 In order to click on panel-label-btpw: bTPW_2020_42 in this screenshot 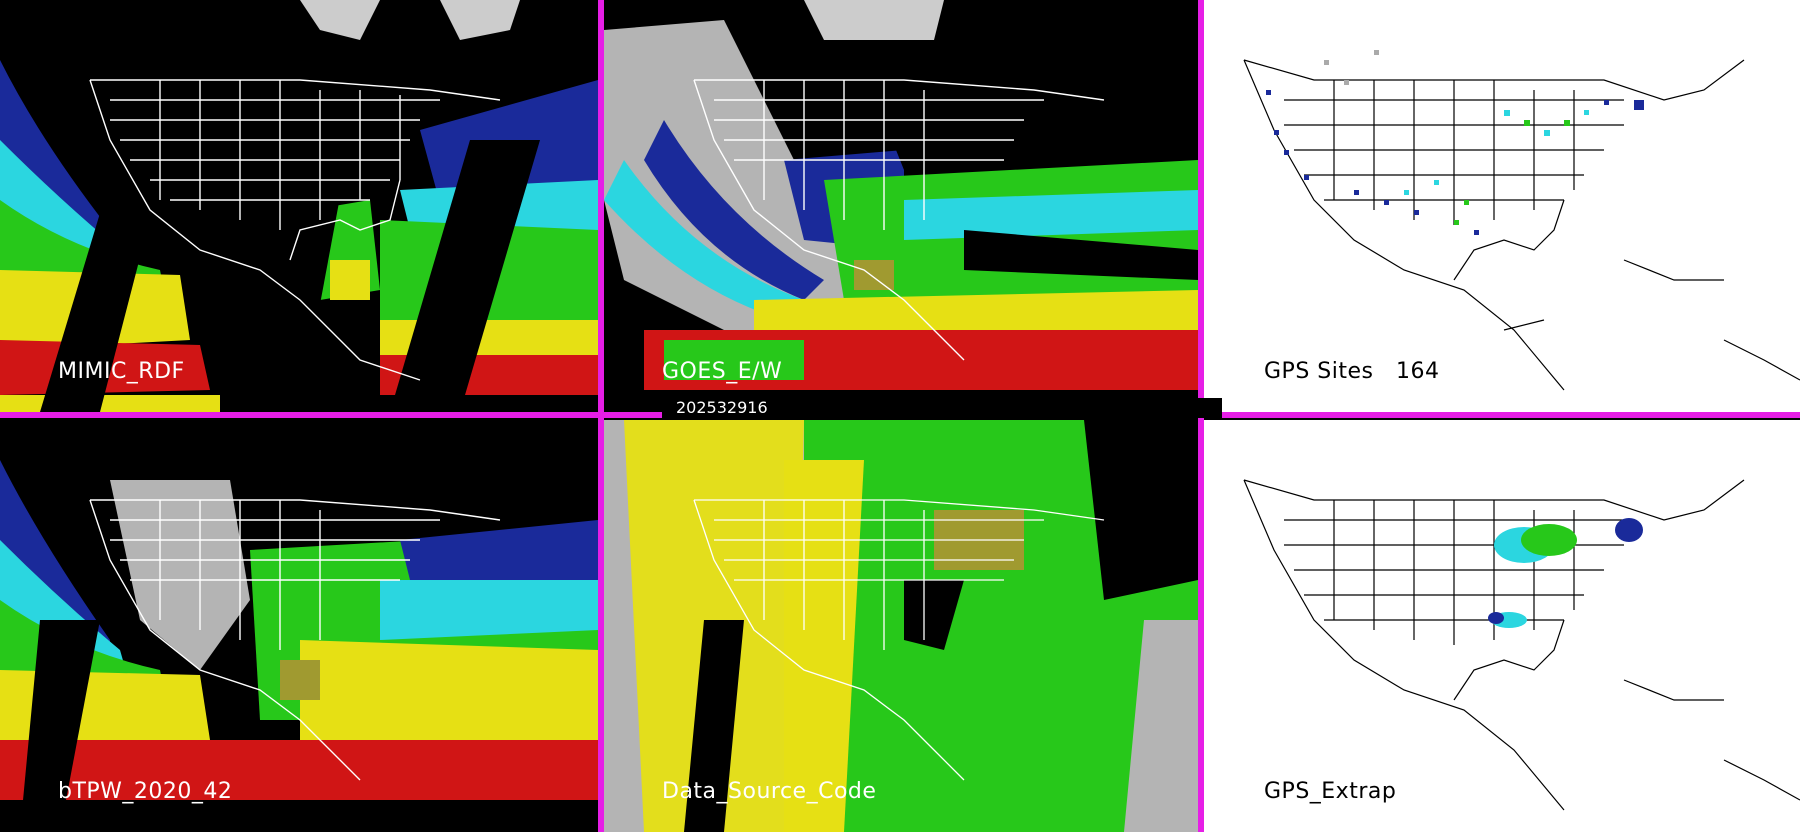, I will do `click(145, 791)`.